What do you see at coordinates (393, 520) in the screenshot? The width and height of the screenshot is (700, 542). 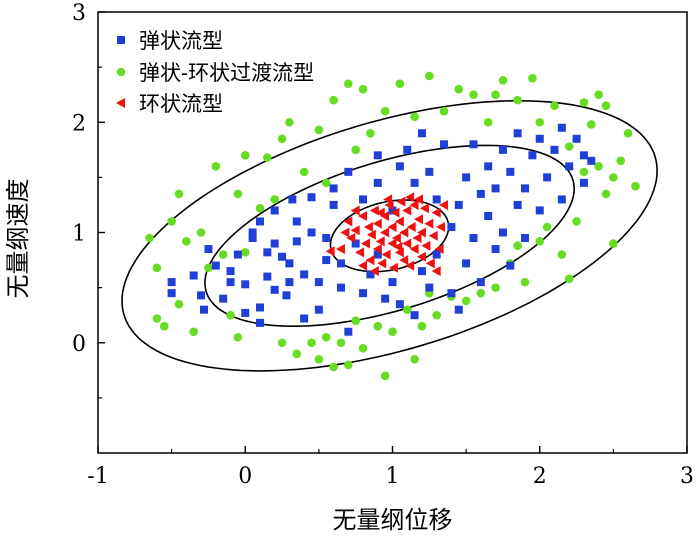 I see `x-axis-title: 无量纲位移` at bounding box center [393, 520].